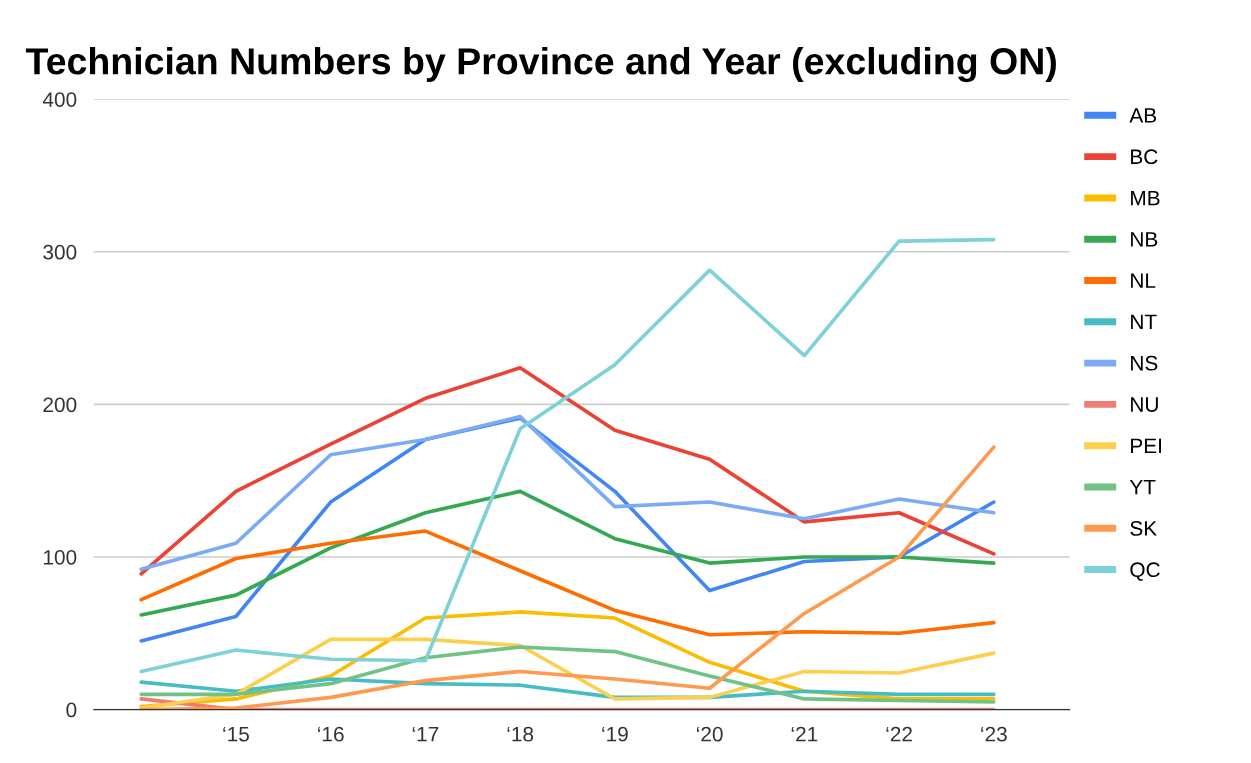  Describe the element at coordinates (540, 65) in the screenshot. I see `chart-title: Technician Numbers by Province and Year (excluding ON)` at that location.